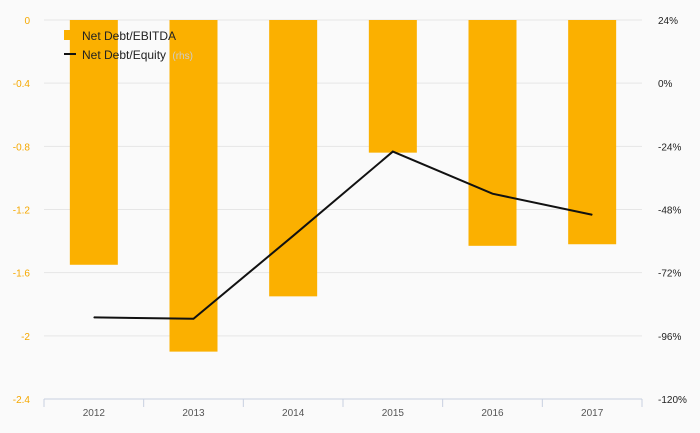  Describe the element at coordinates (668, 21) in the screenshot. I see `right-tick-label: 24%` at that location.